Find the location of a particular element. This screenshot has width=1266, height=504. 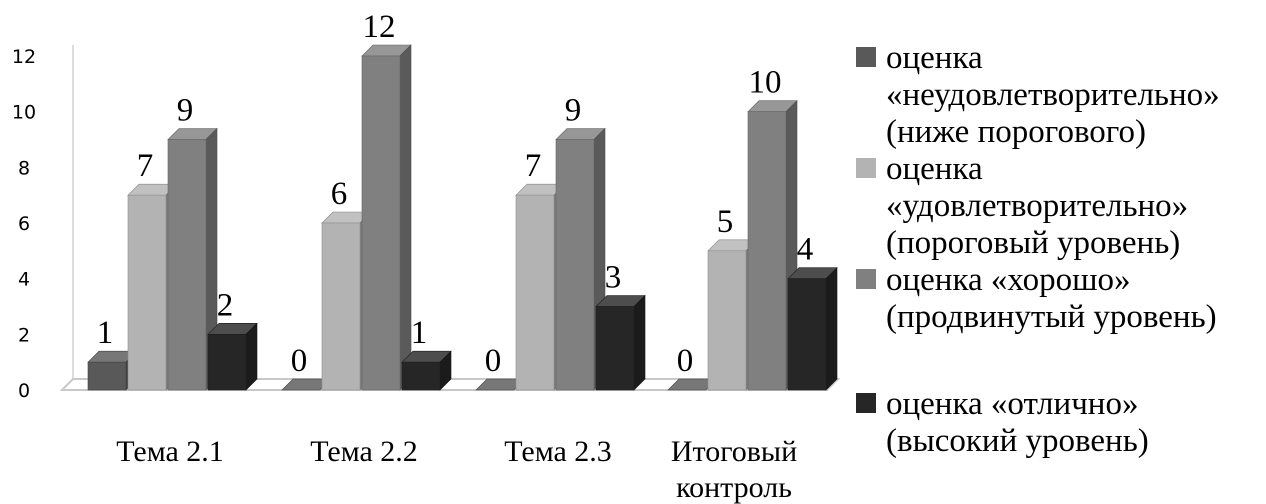

data-label: 10 is located at coordinates (765, 83).